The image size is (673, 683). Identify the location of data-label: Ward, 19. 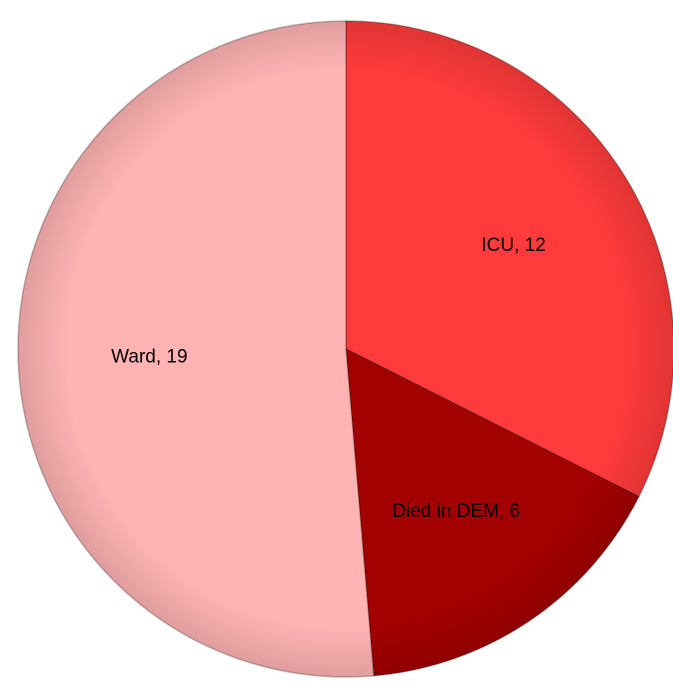
(149, 356).